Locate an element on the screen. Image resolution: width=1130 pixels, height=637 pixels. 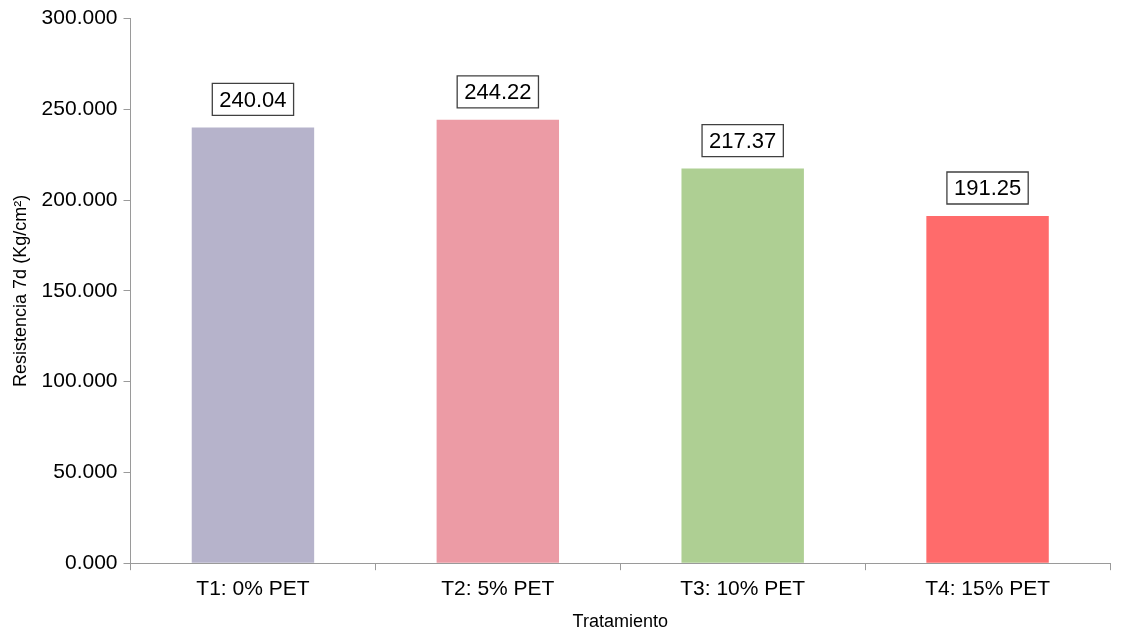
x-tick-label: T2: 5% PET is located at coordinates (498, 587).